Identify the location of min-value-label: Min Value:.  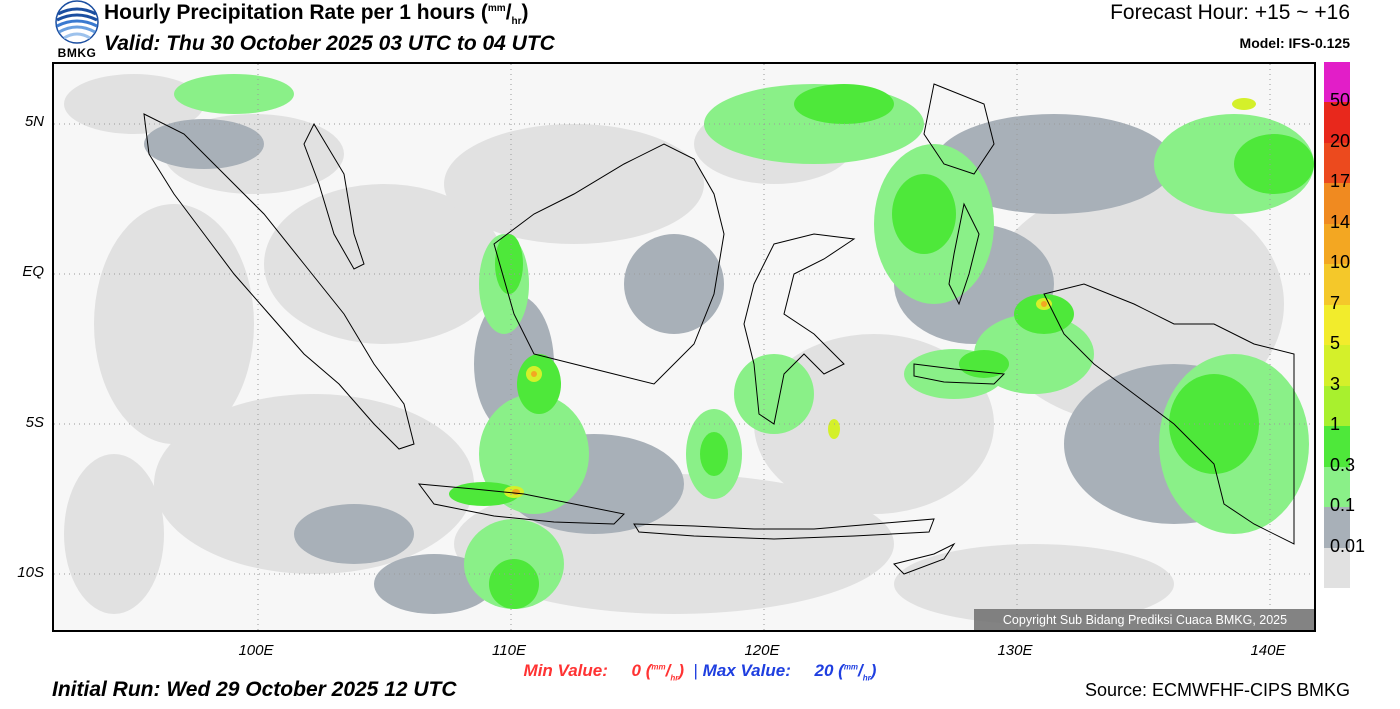
(565, 670).